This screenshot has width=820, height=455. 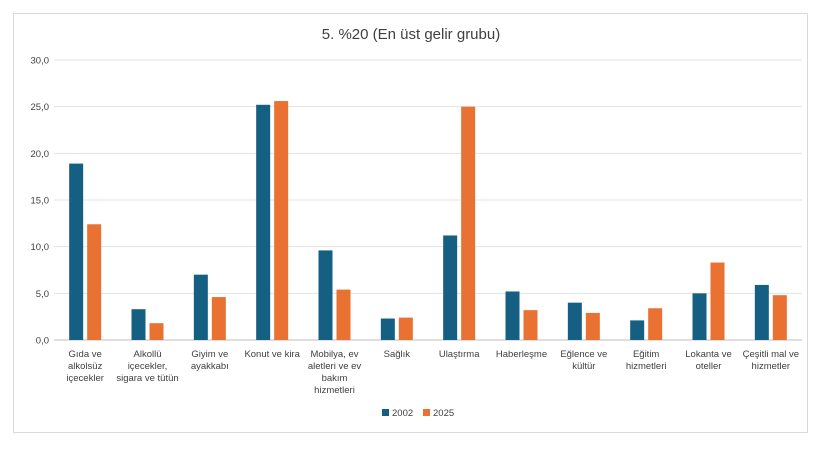 What do you see at coordinates (583, 360) in the screenshot?
I see `category-label: Eğlence ve kültür` at bounding box center [583, 360].